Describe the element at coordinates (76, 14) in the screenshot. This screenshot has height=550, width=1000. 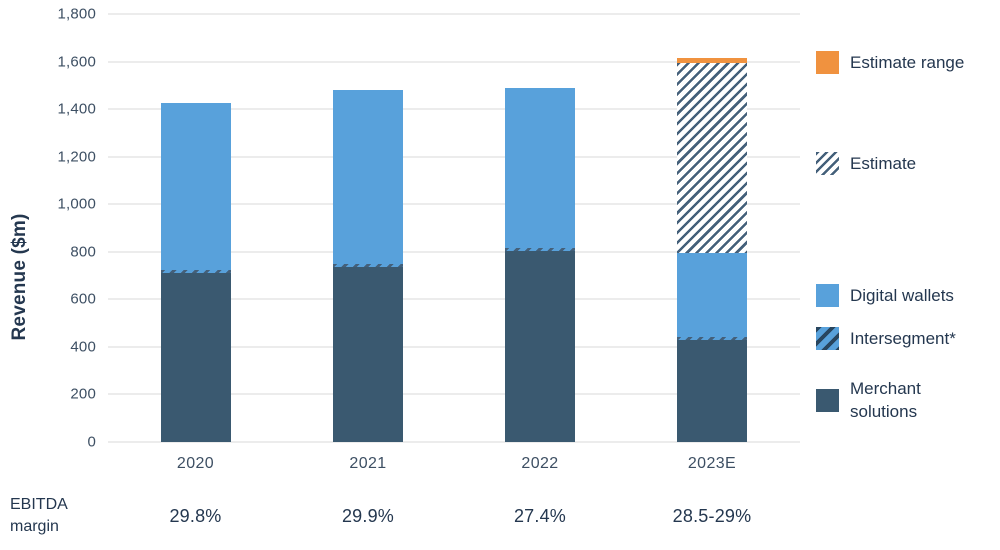
I see `y-tick-label: 1,800` at that location.